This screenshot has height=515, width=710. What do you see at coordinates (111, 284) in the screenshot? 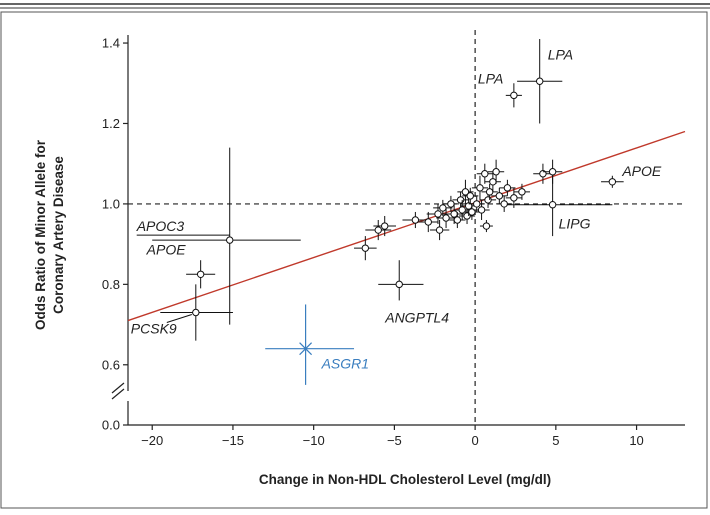
I see `y-tick-label: 0.8` at bounding box center [111, 284].